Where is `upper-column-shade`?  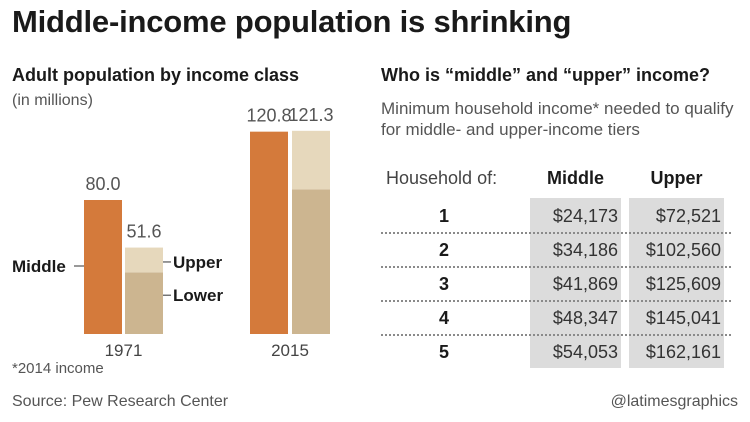
upper-column-shade is located at coordinates (676, 283).